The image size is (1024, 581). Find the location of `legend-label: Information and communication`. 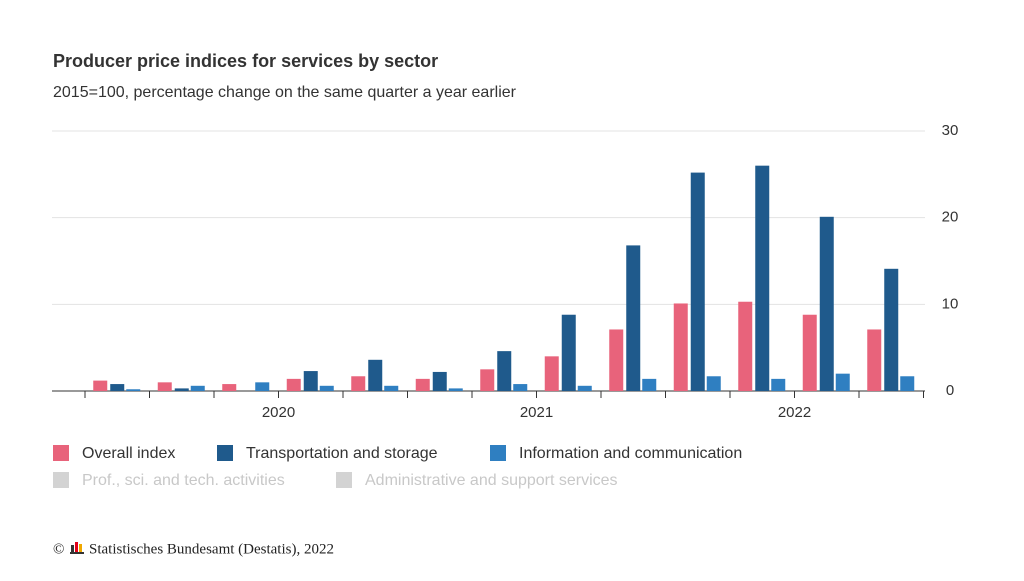

legend-label: Information and communication is located at coordinates (630, 453).